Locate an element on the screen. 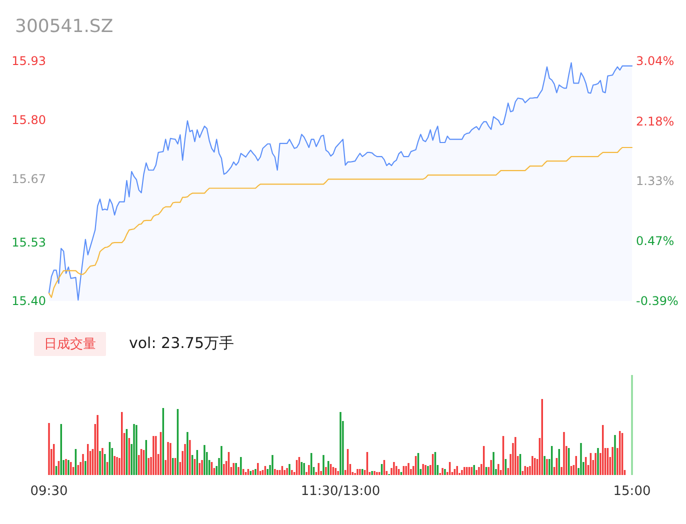 The width and height of the screenshot is (686, 524). chart-subtitle: vol: 23.75万手 is located at coordinates (181, 343).